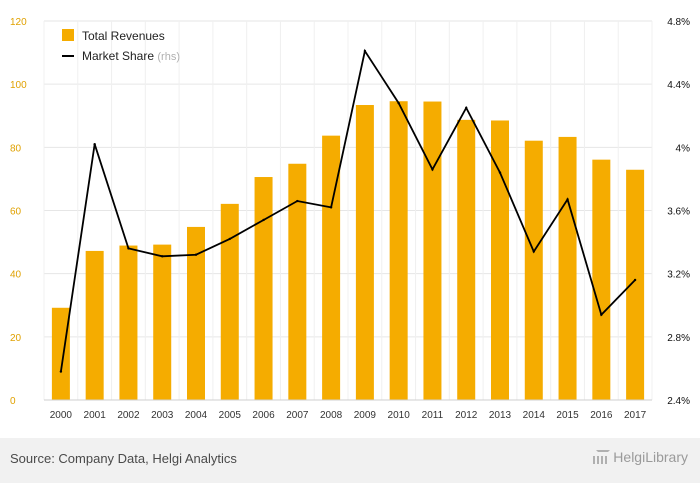  I want to click on x-tick-label: 2002, so click(128, 415).